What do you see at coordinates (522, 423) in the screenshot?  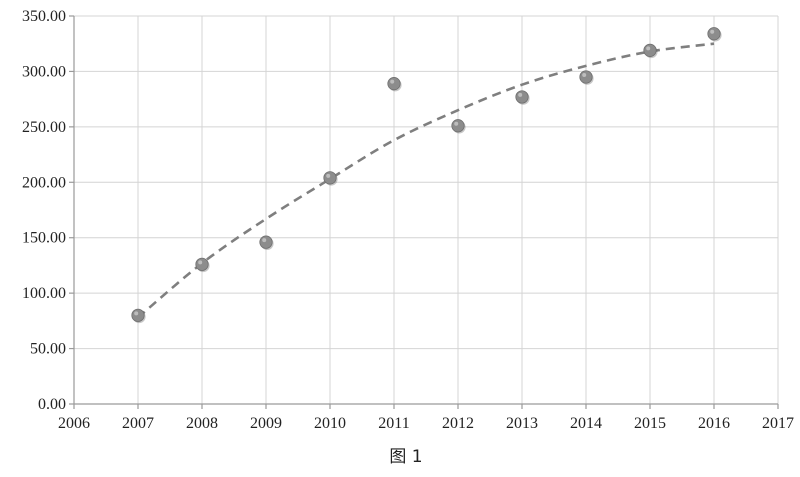 I see `x-tick-label: 2013` at bounding box center [522, 423].